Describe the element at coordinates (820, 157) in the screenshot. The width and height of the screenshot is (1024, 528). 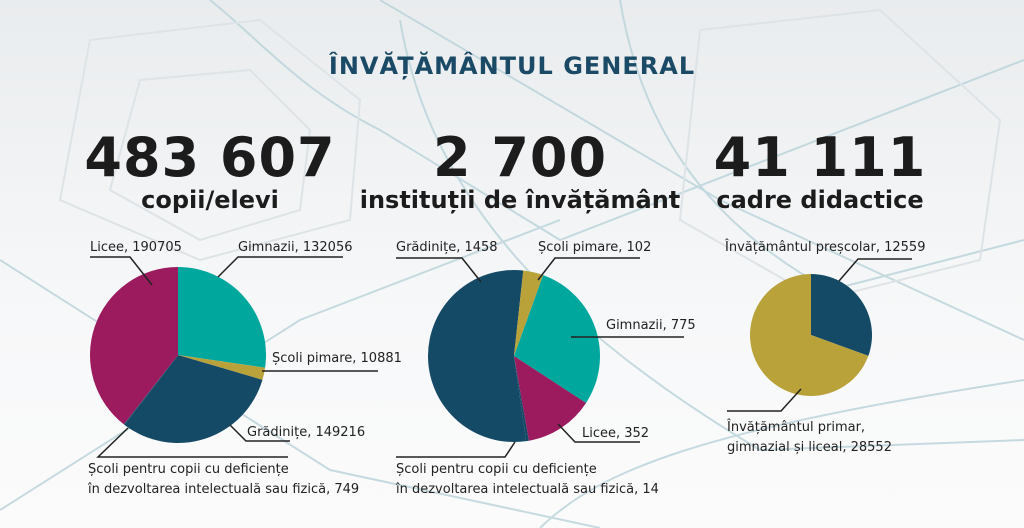
I see `stat-number: 41 111` at that location.